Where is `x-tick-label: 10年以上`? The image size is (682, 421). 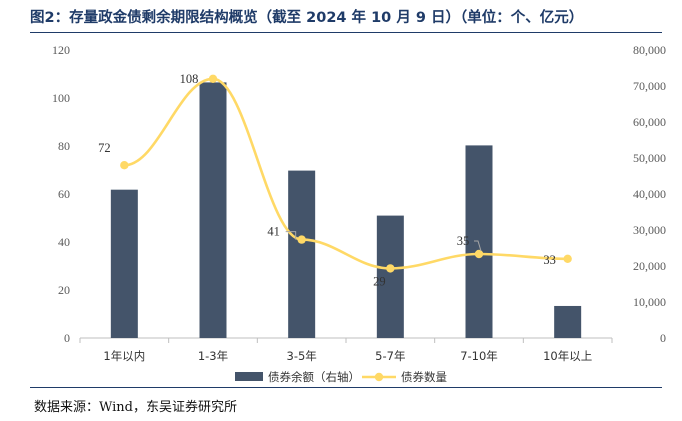 x-tick-label: 10年以上 is located at coordinates (567, 356).